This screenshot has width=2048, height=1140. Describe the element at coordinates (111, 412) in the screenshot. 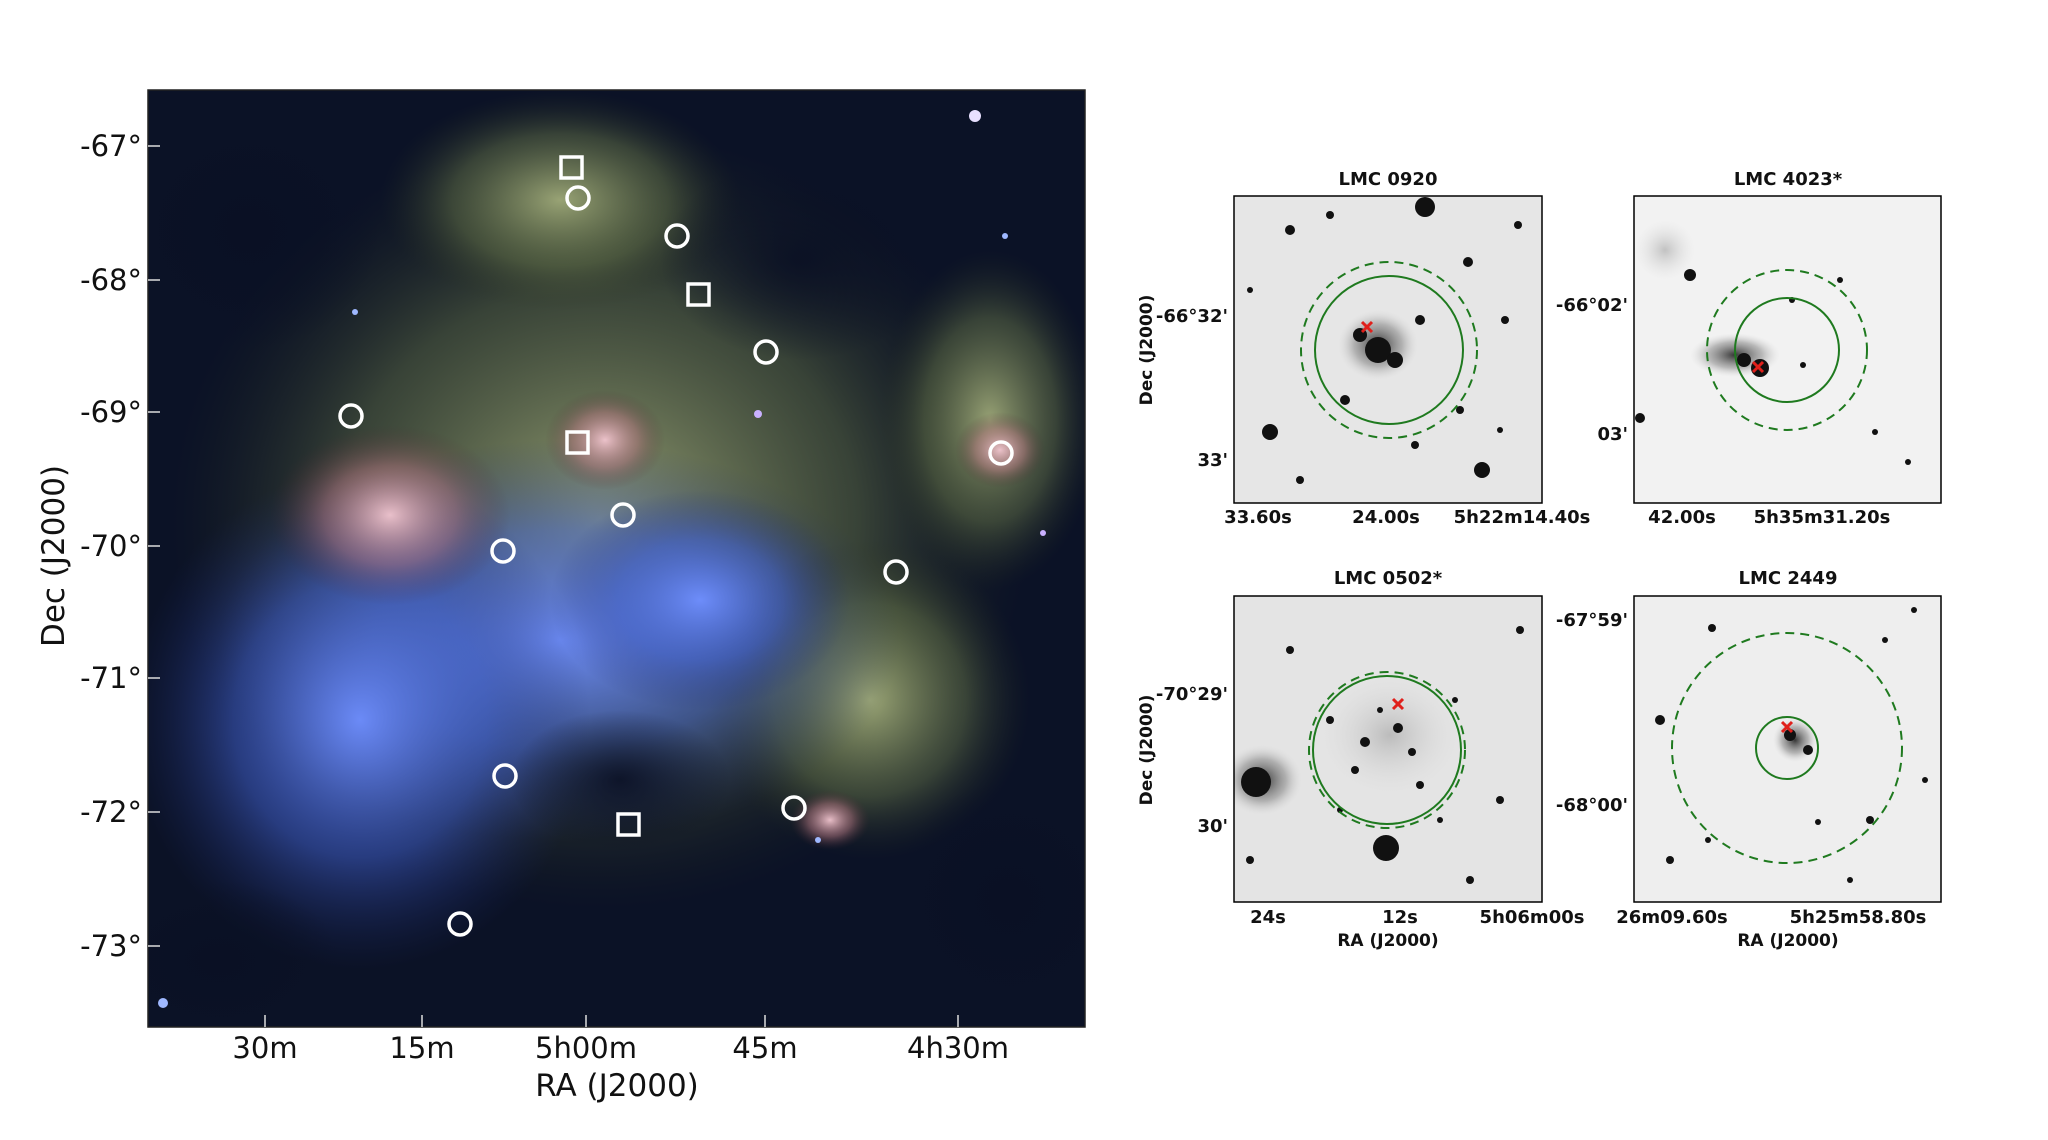

I see `dec-tick-label: -69°` at that location.